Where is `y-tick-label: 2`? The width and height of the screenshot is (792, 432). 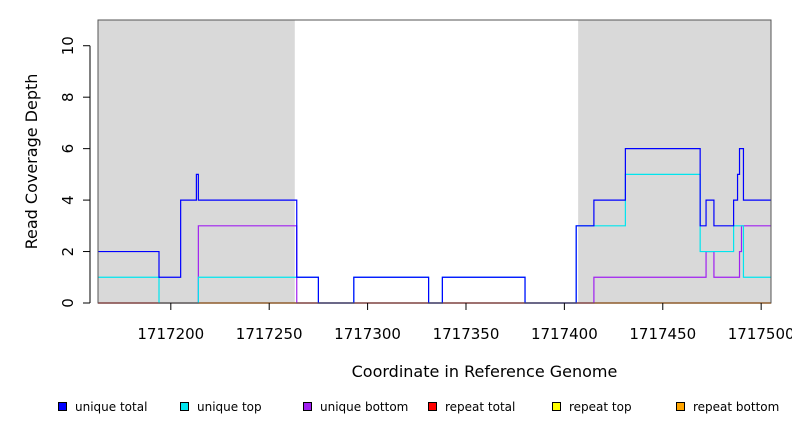
y-tick-label: 2 is located at coordinates (68, 252).